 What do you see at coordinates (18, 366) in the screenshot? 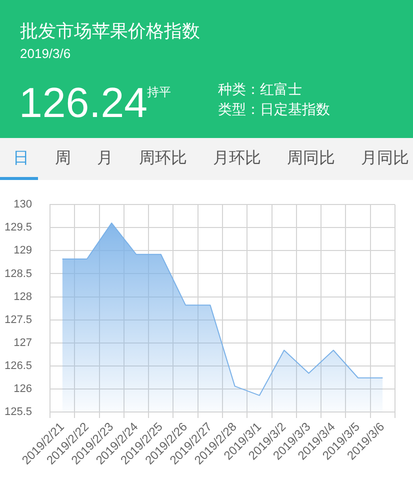
I see `y-tick-label: 126.5` at bounding box center [18, 366].